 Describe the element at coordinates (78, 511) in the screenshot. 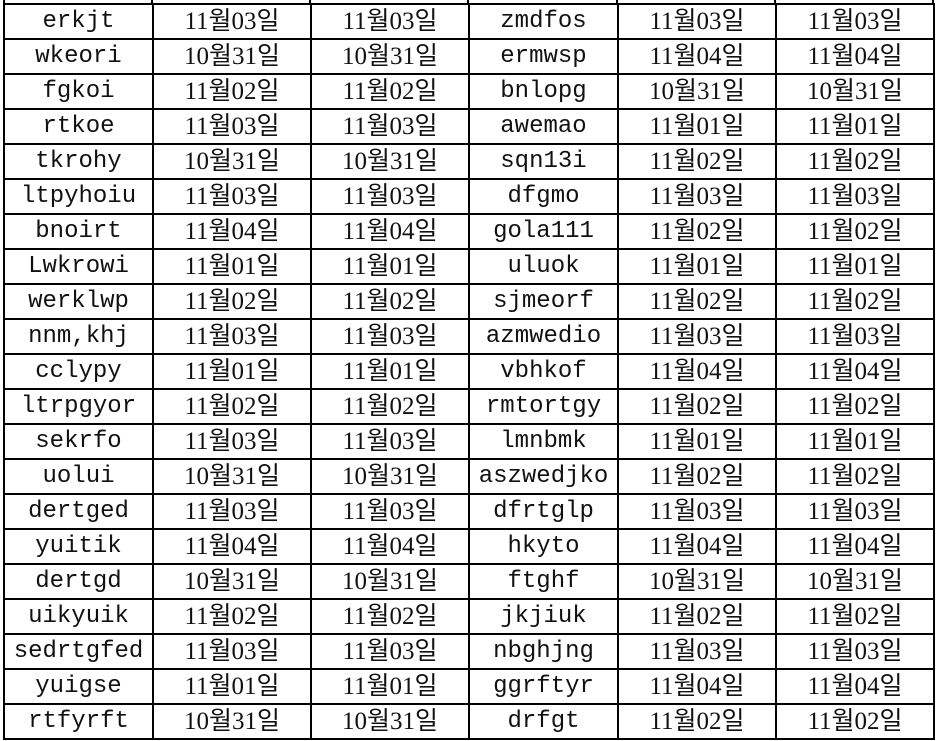

I see `name-cell: dertged` at that location.